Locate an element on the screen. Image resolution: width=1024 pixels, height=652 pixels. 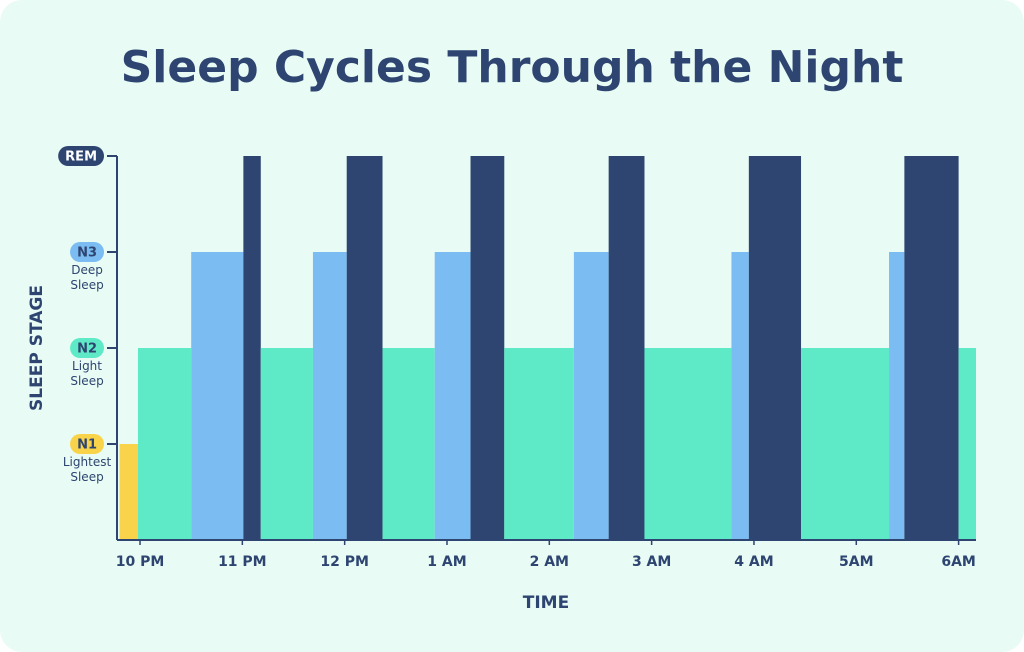
y-tick-note: Light Sleep is located at coordinates (87, 373).